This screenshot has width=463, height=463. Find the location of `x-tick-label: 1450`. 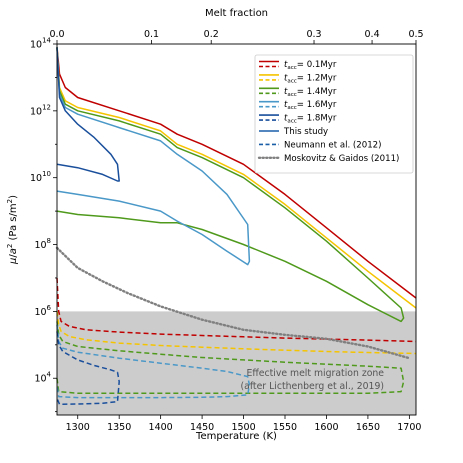

x-tick-label: 1450 is located at coordinates (202, 427).